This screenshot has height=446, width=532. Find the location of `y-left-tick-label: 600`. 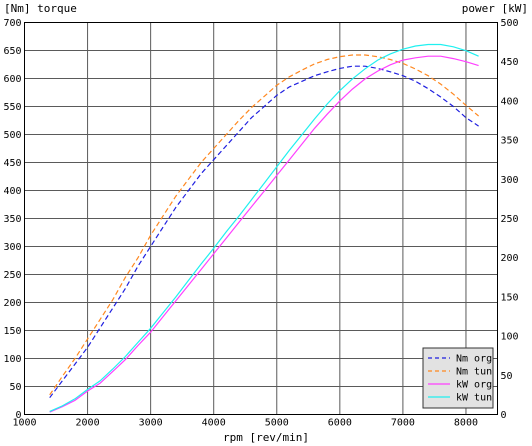

y-left-tick-label: 600 is located at coordinates (12, 79).